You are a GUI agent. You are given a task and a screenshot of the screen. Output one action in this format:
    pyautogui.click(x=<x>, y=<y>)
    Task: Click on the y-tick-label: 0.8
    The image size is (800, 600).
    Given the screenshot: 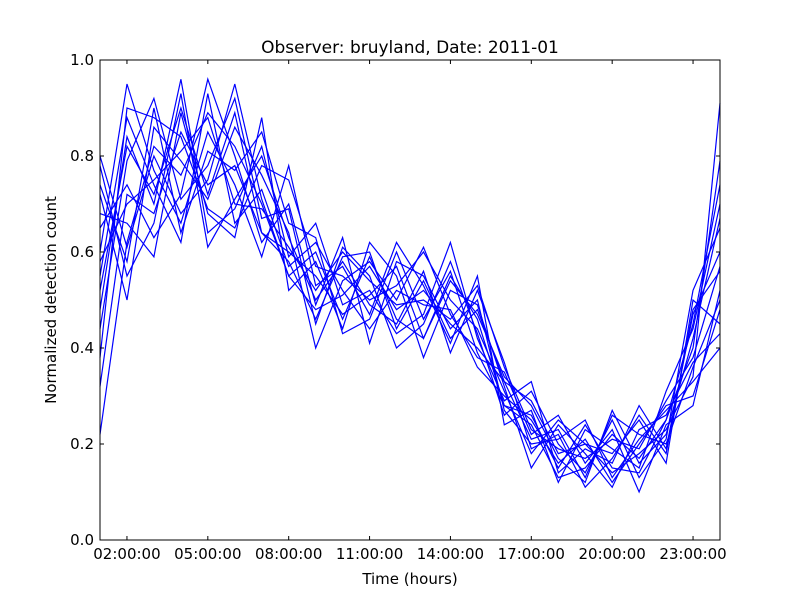 What is the action you would take?
    pyautogui.click(x=82, y=156)
    